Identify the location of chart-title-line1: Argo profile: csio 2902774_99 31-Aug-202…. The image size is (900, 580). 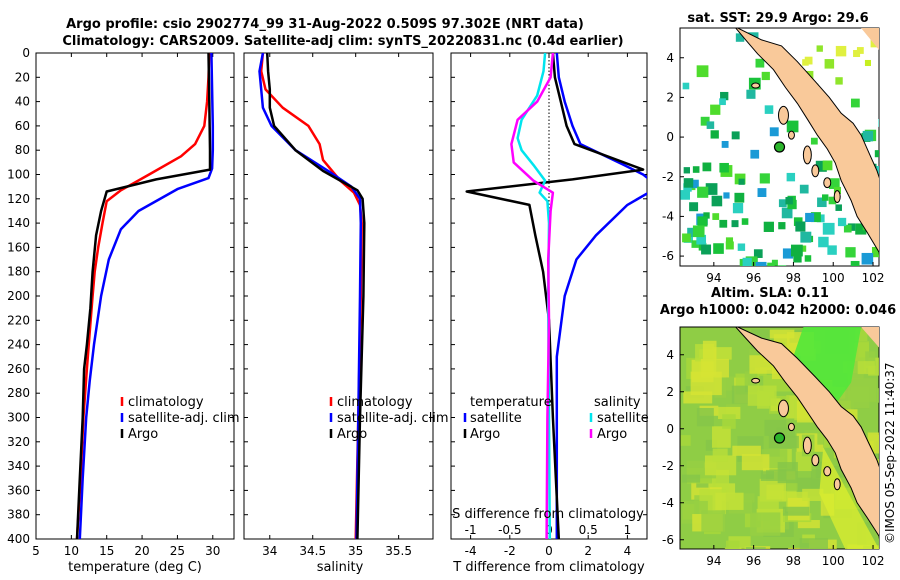
(325, 24).